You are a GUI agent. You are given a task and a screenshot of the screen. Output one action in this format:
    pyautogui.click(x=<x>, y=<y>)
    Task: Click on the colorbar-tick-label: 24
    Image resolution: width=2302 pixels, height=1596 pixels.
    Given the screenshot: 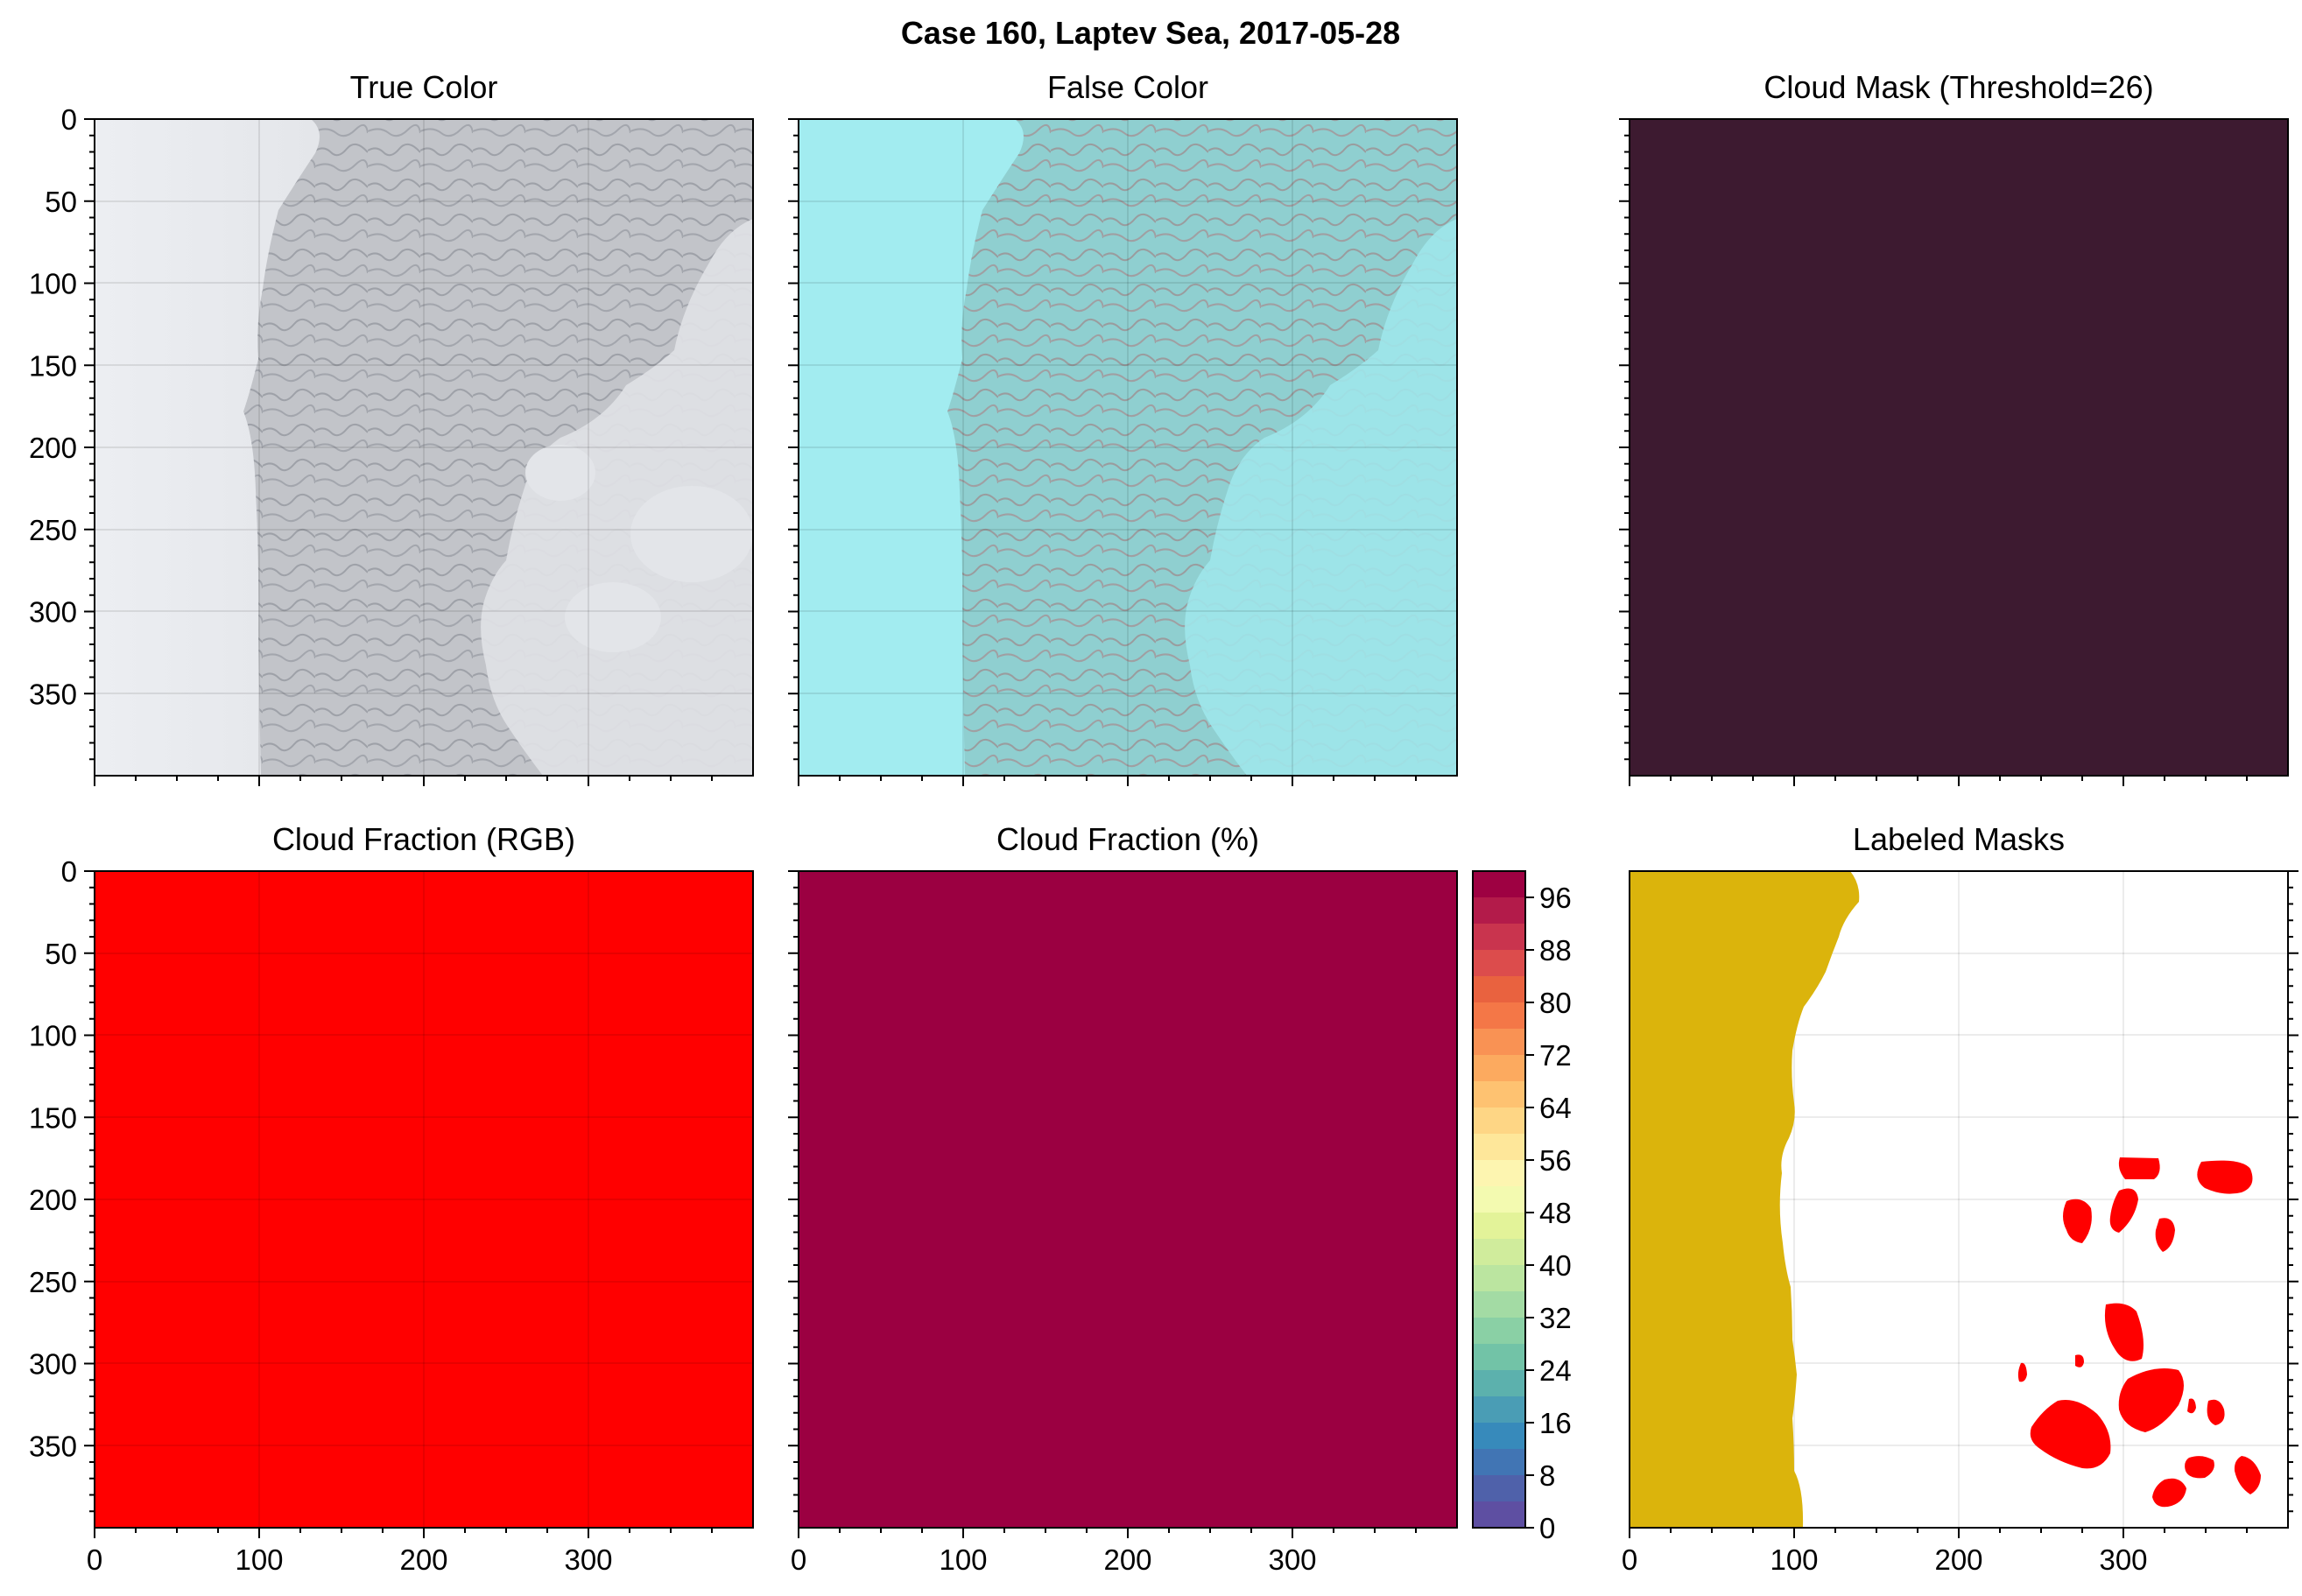 What is the action you would take?
    pyautogui.click(x=1555, y=1370)
    